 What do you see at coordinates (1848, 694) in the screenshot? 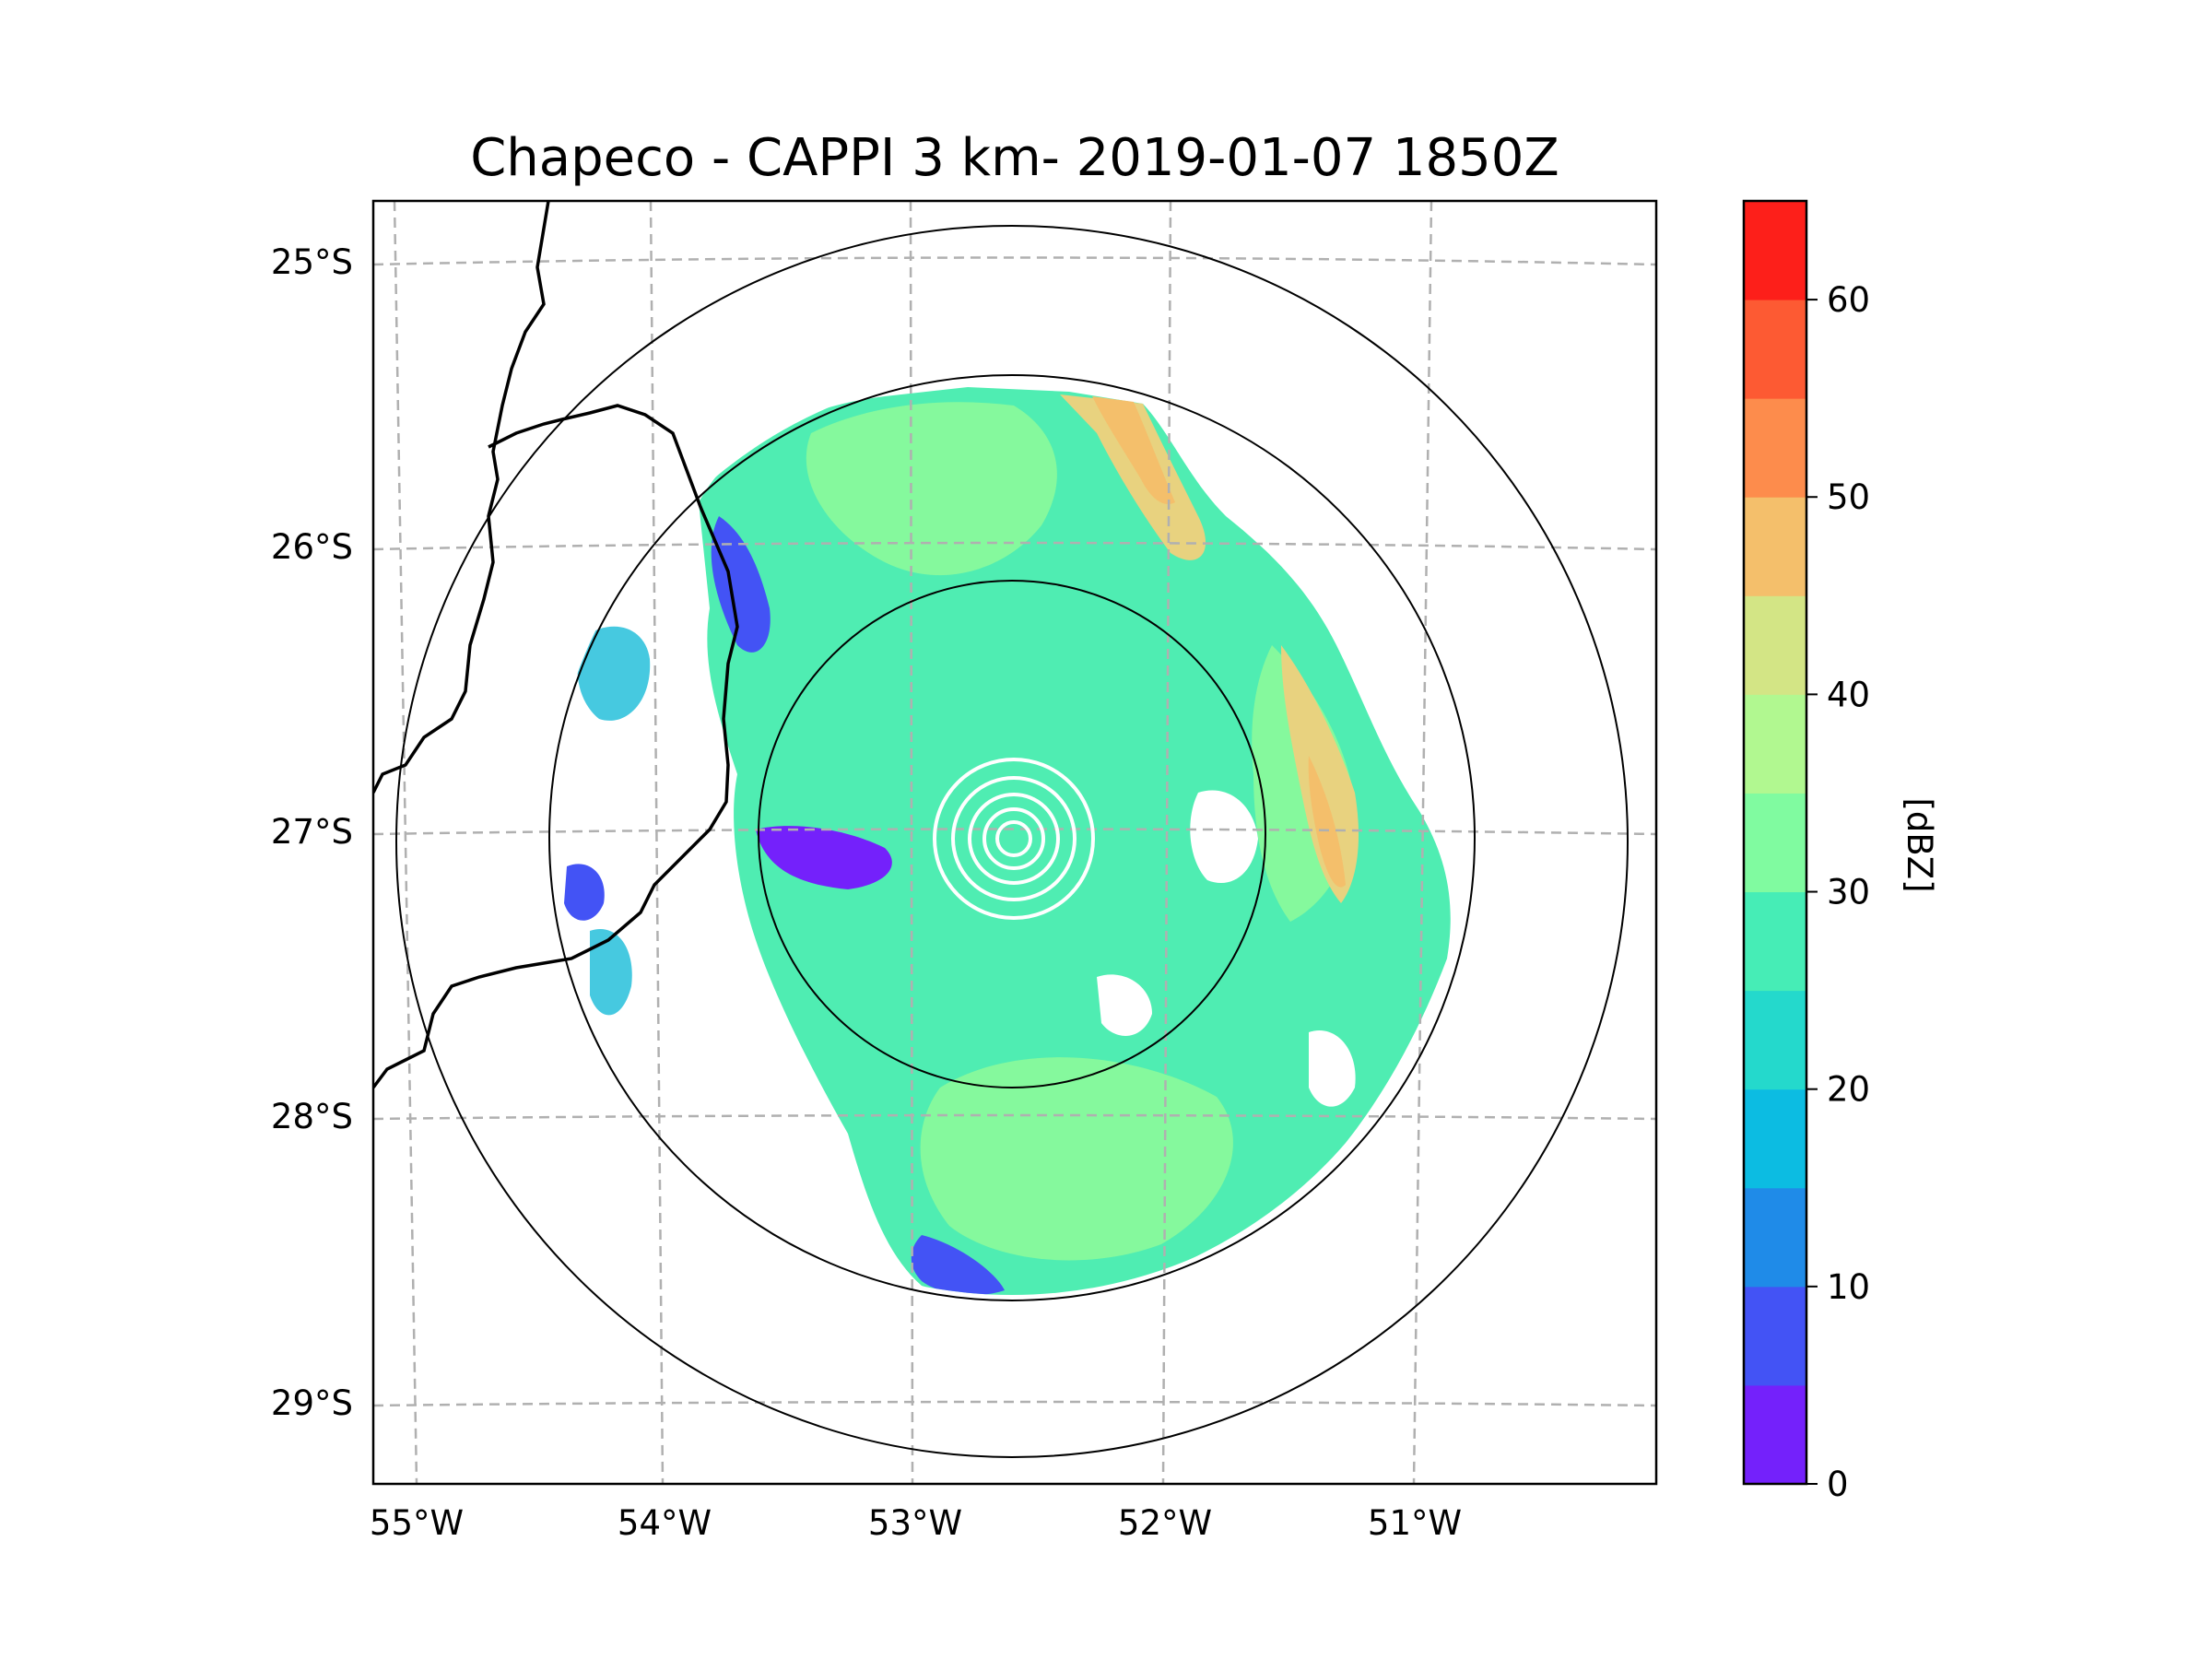
I see `colorbar-tick-label: 40` at bounding box center [1848, 694].